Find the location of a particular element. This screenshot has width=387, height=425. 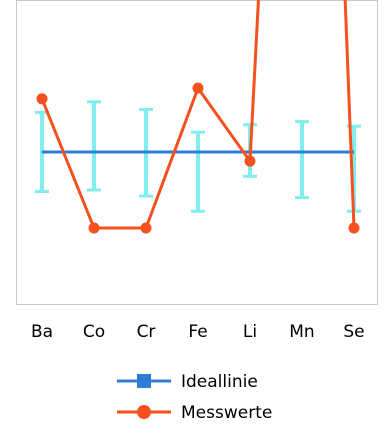

x-tick-label: Fe is located at coordinates (197, 332).